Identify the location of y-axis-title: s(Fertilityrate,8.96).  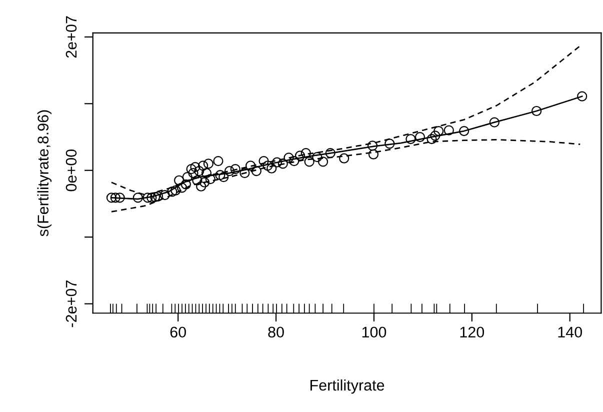
(44, 173).